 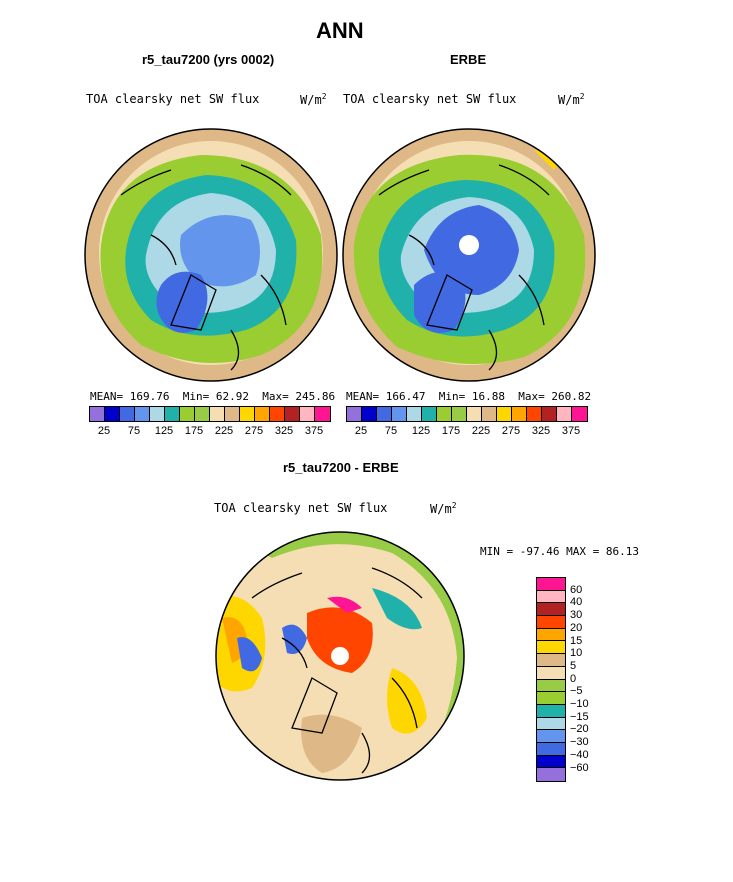 I want to click on mean-value: 166.47, so click(x=405, y=396).